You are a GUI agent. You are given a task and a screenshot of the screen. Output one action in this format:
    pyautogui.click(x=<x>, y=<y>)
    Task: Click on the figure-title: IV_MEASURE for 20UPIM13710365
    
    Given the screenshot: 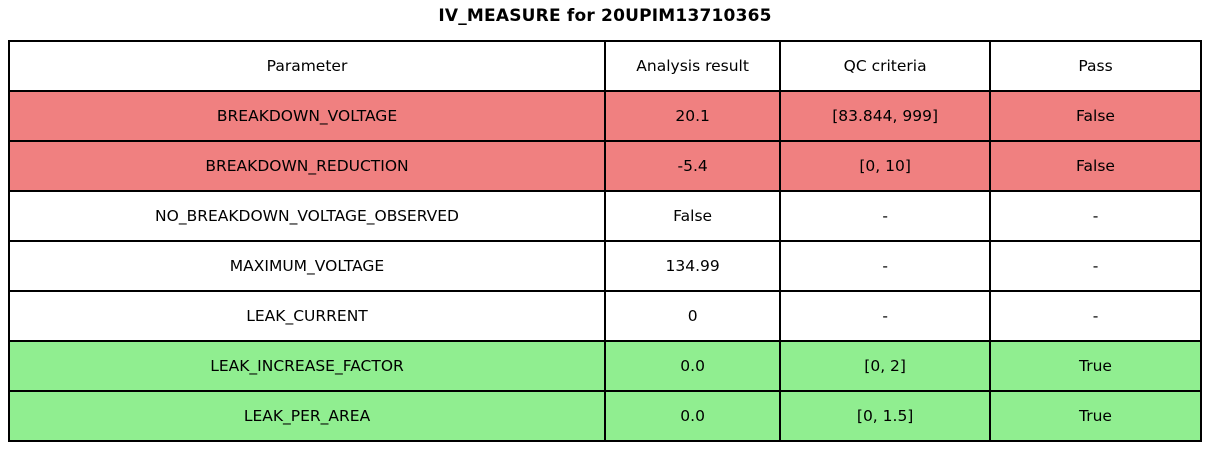 What is the action you would take?
    pyautogui.click(x=605, y=16)
    